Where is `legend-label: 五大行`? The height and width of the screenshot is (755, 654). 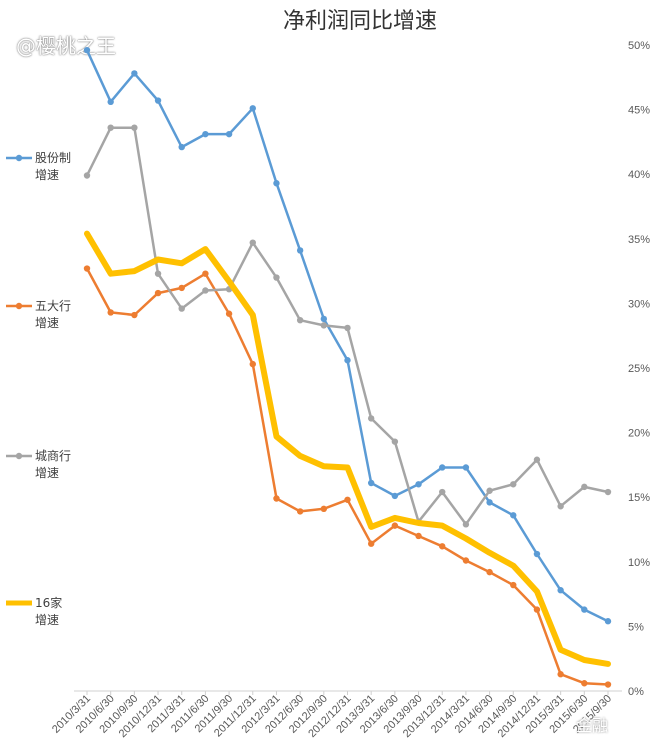
legend-label: 五大行 is located at coordinates (53, 306).